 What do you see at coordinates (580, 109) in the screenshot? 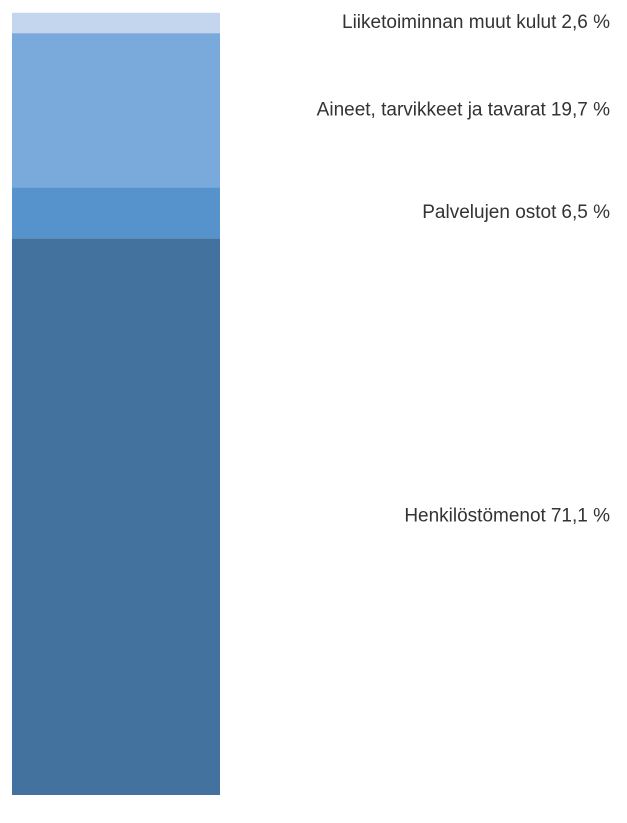
I see `segment-value: 19,7 %` at bounding box center [580, 109].